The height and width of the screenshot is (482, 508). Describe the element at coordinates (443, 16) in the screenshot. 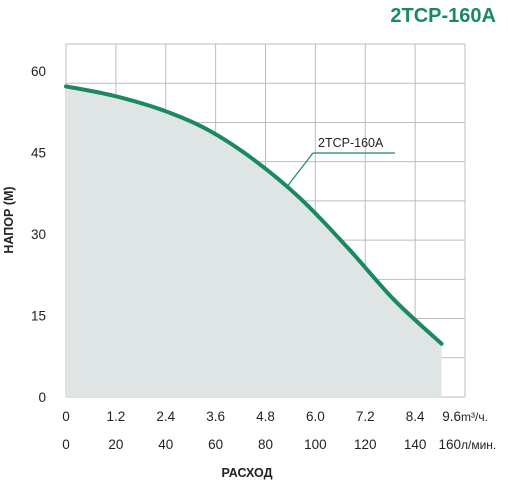

I see `chart-title: 2TCP-160A` at that location.